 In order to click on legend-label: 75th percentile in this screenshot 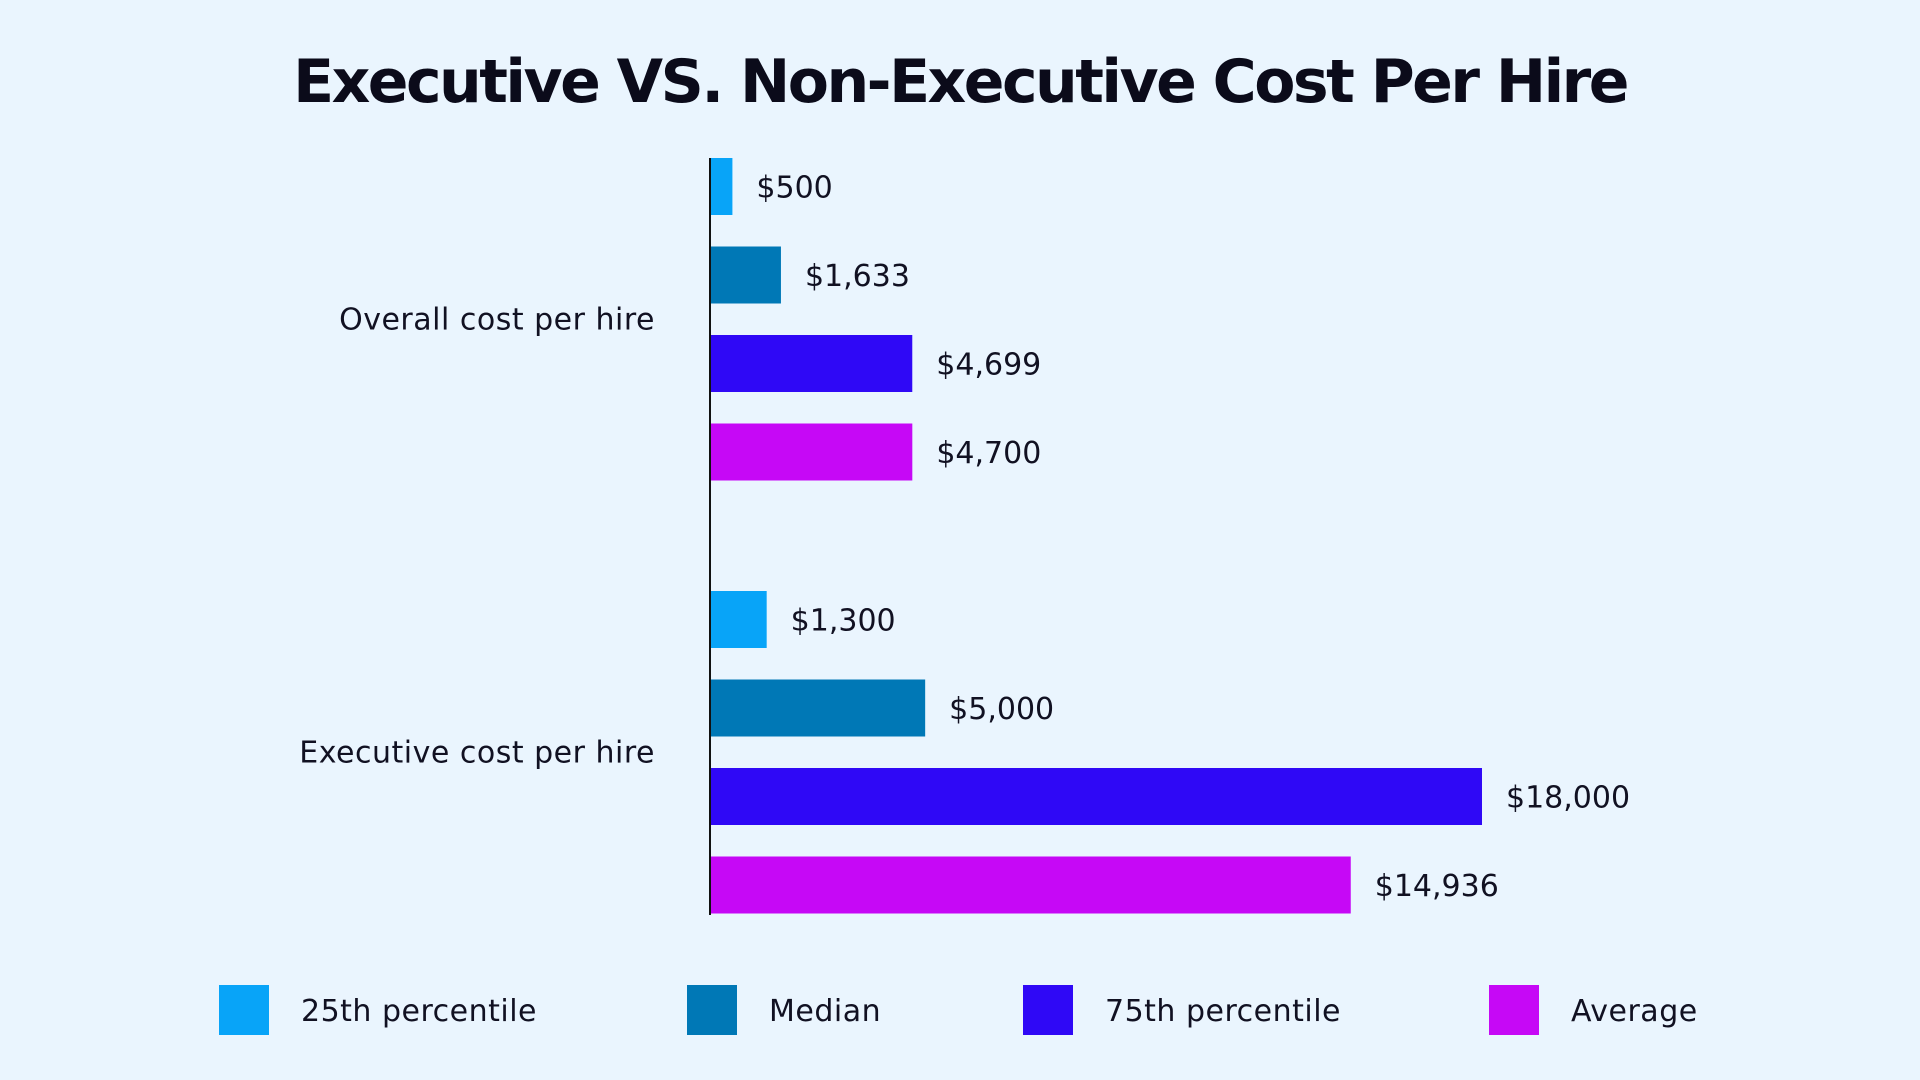, I will do `click(1223, 1011)`.